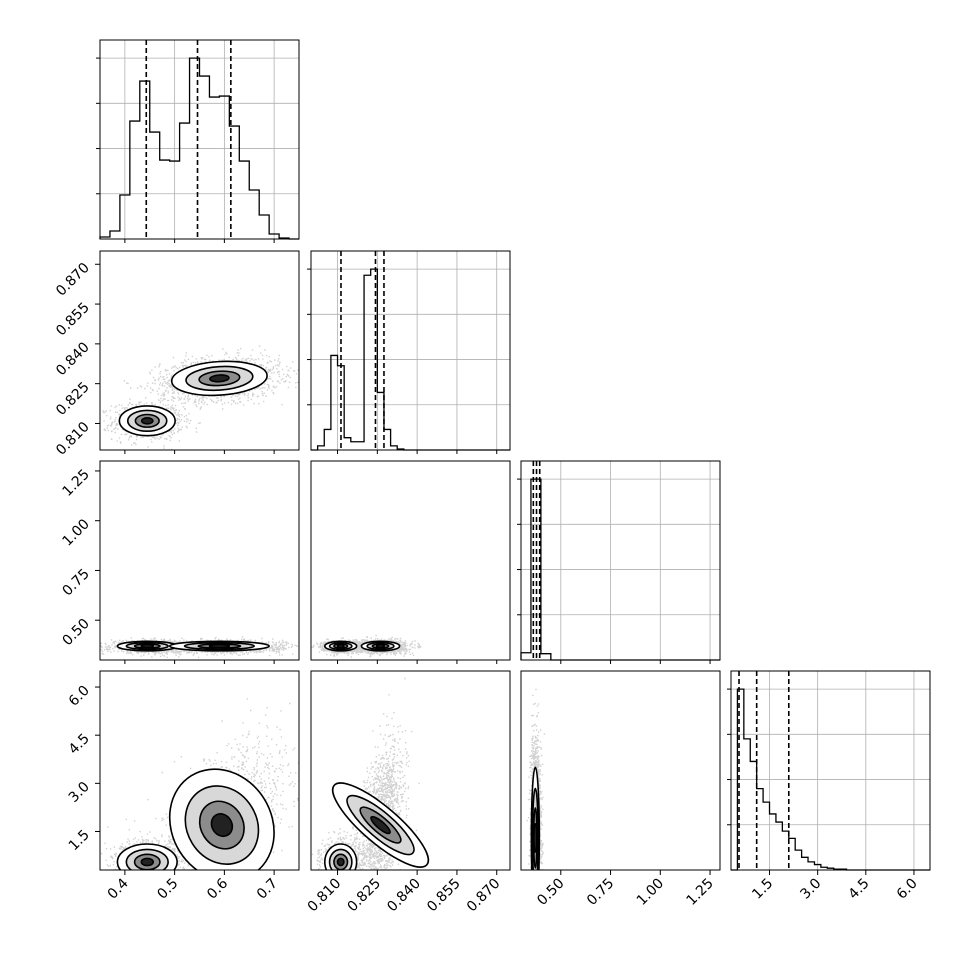 This screenshot has width=970, height=970. Describe the element at coordinates (859, 889) in the screenshot. I see `x-tick-label: 4.5` at that location.